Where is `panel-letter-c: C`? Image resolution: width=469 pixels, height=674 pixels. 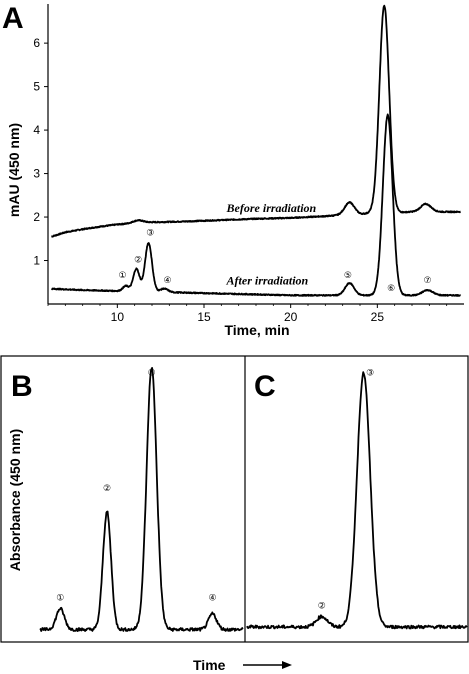
panel-letter-c: C is located at coordinates (265, 386).